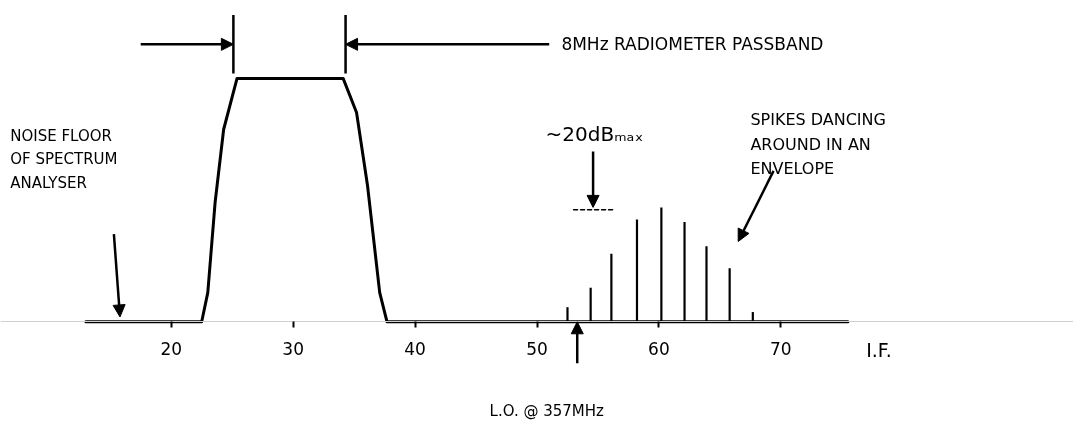 This screenshot has width=1073, height=443. I want to click on text: L.O. @ 357MHz, so click(547, 411).